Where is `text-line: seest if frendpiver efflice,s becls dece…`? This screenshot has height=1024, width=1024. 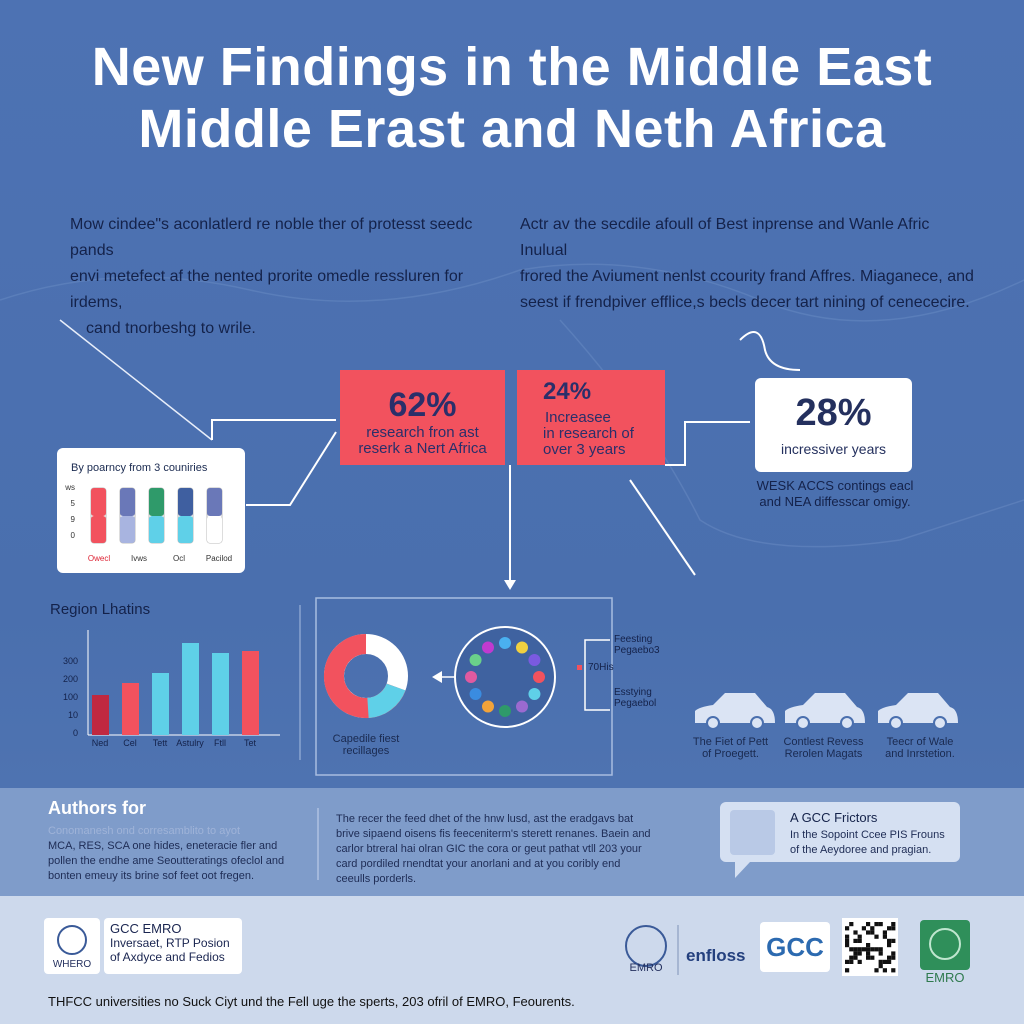 text-line: seest if frendpiver efflice,s becls dece… is located at coordinates (745, 302).